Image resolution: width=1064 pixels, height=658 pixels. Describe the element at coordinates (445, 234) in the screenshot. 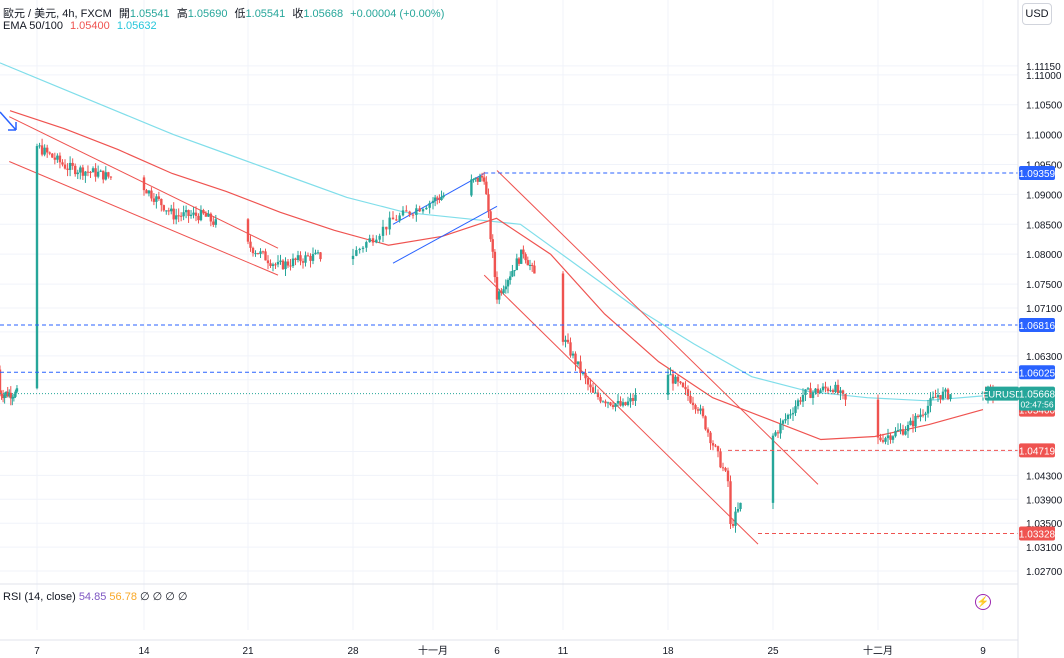

I see `rising-channel-lower` at that location.